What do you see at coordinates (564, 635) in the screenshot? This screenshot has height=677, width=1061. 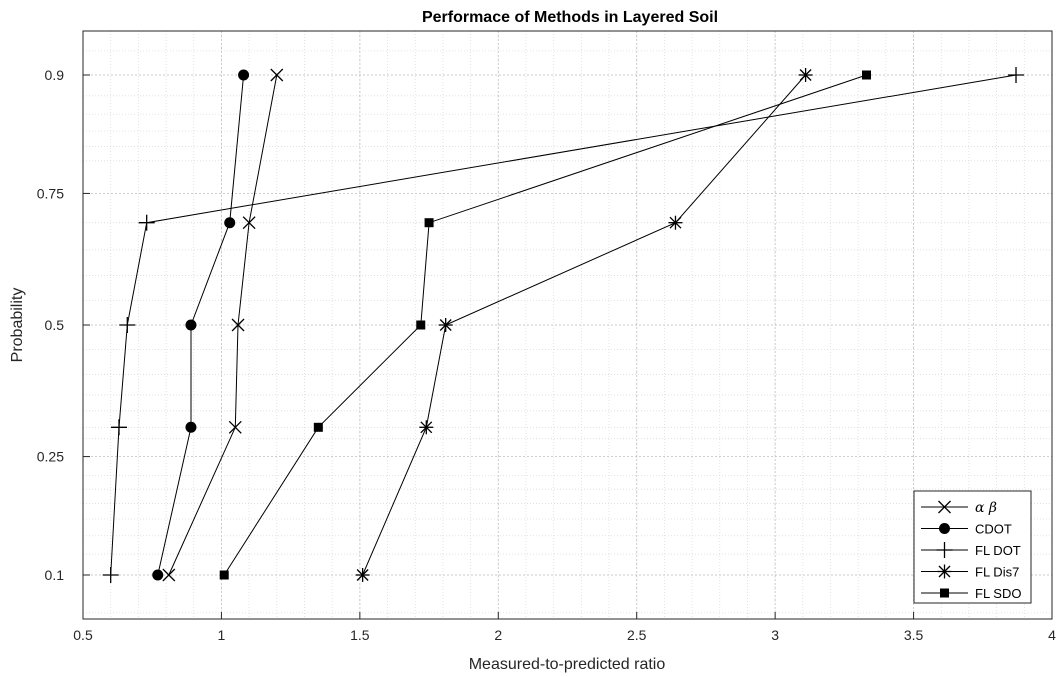 I see `x-tick-labels: 0.5 1 1.5 2 2.5 3 3.5 4` at bounding box center [564, 635].